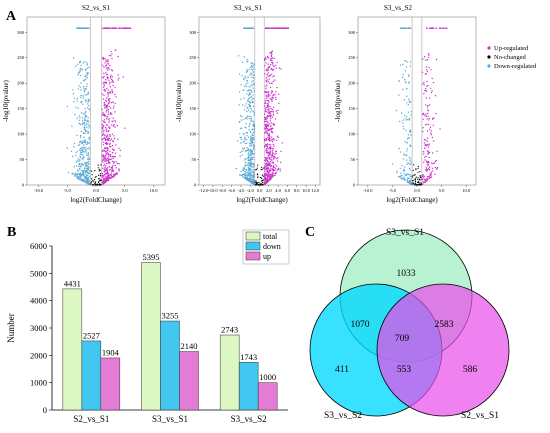 The image size is (550, 433). I want to click on point-up-capped, so click(109, 28).